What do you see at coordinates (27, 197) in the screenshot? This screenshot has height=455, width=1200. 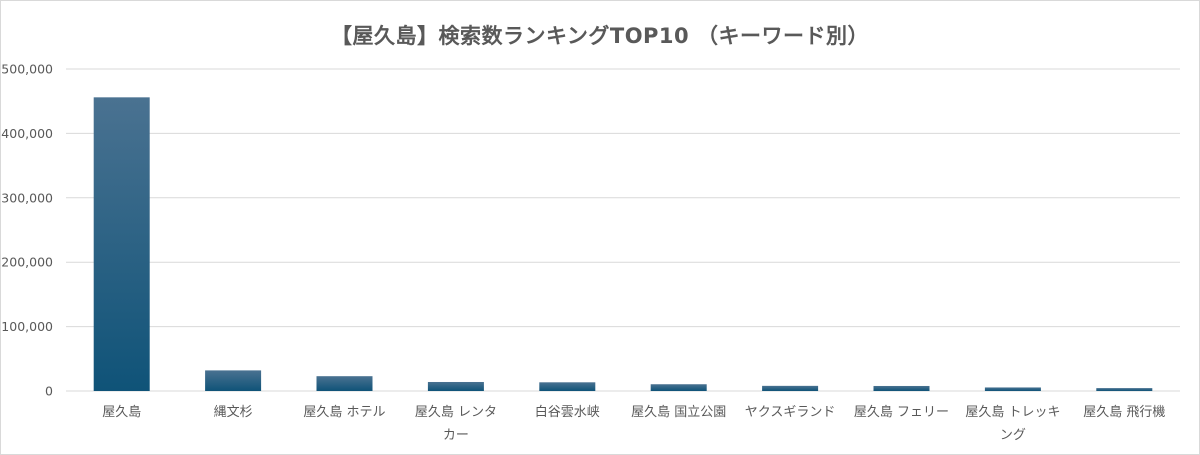 I see `y-tick-label: 300,000` at bounding box center [27, 197].